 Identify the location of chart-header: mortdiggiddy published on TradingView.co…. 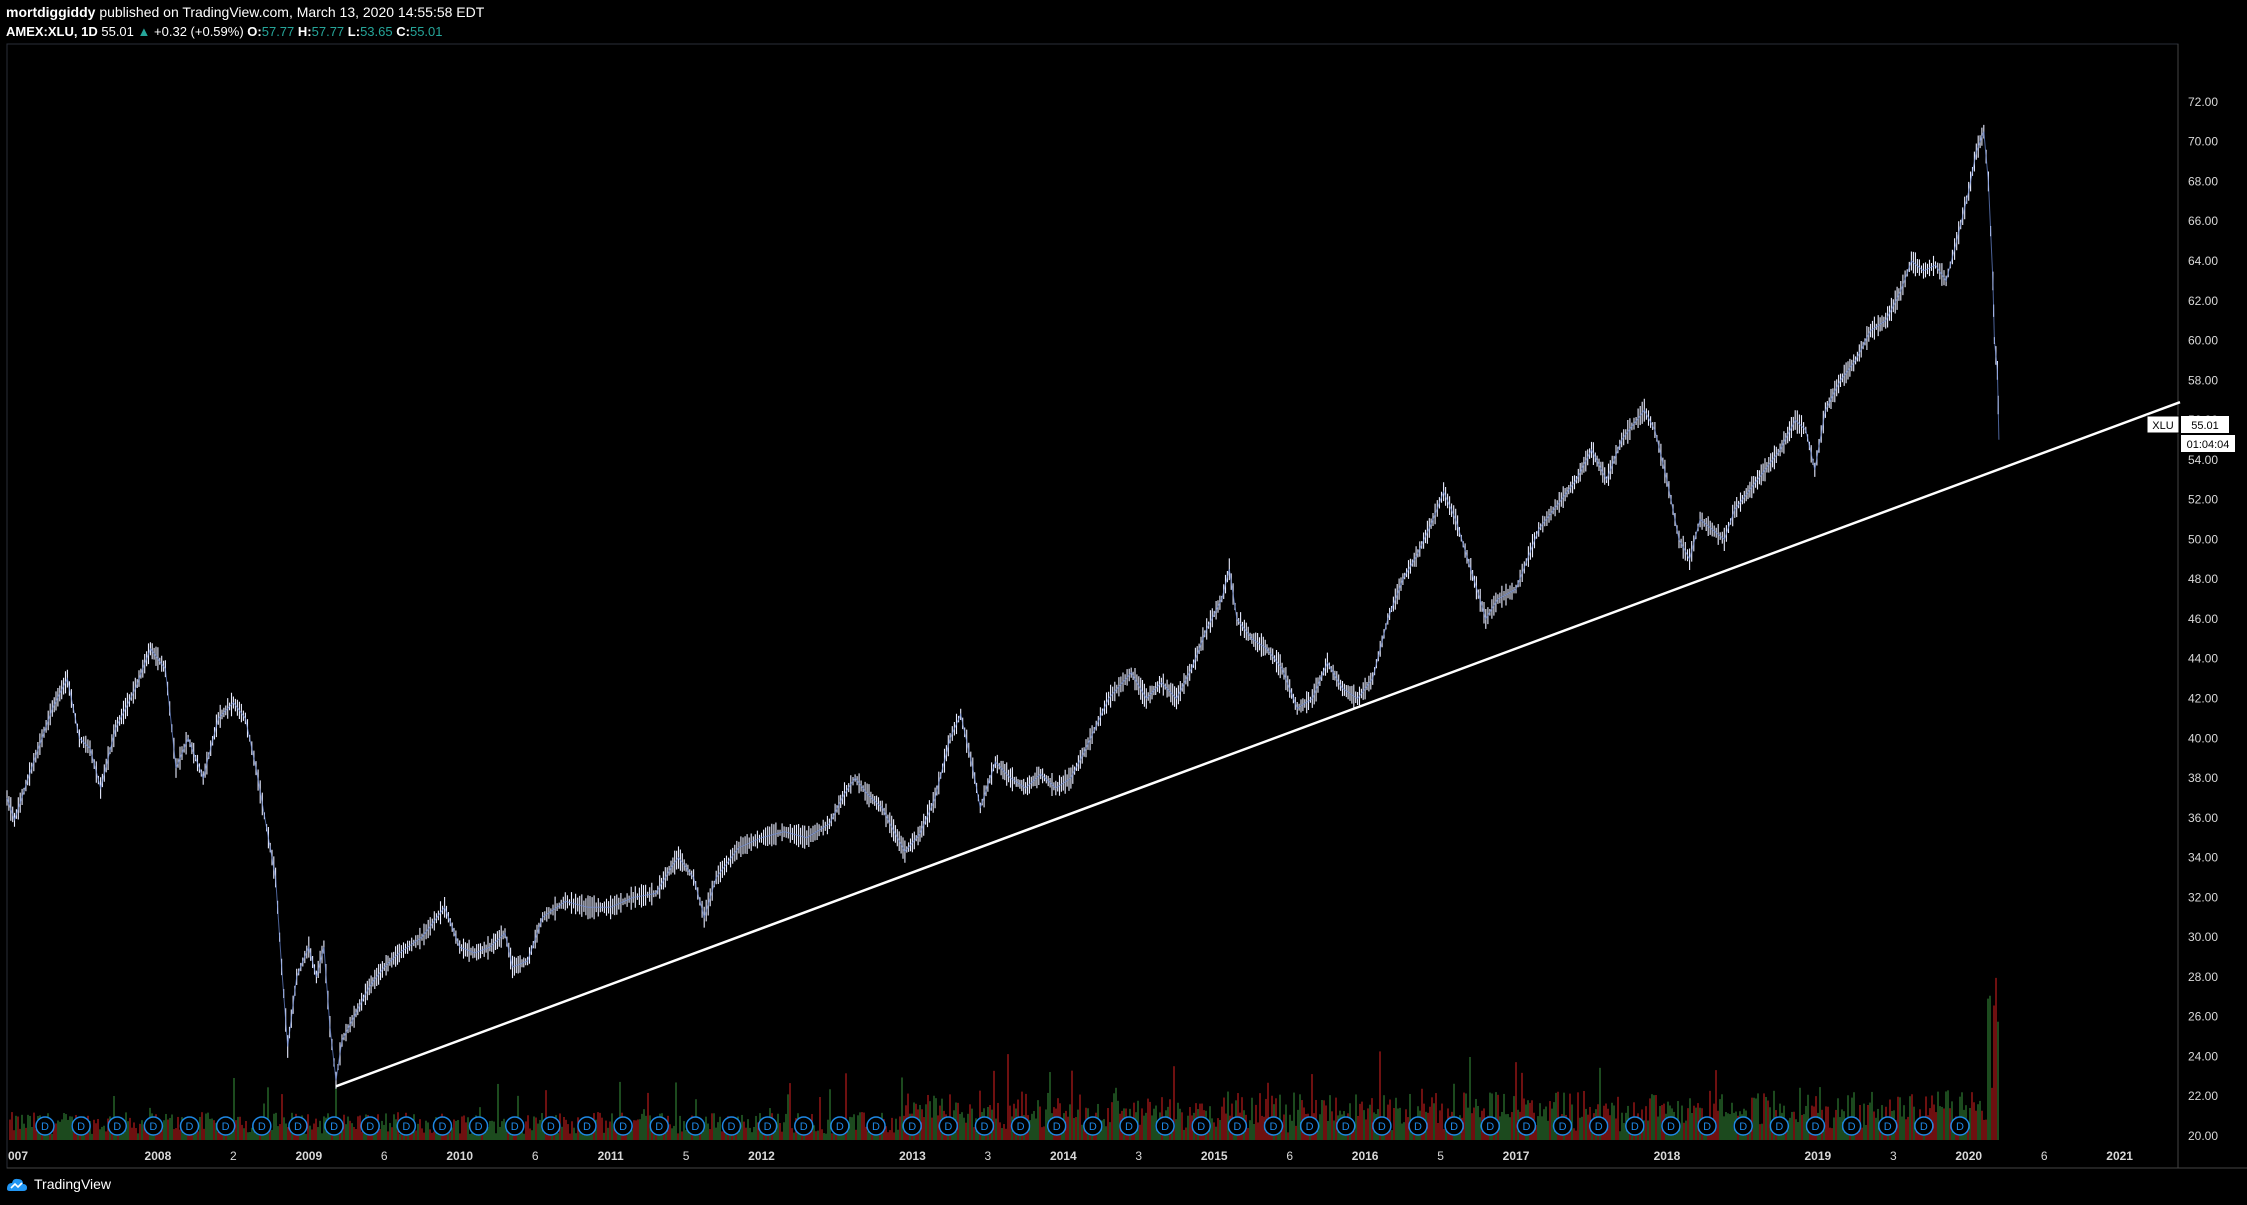
(245, 22).